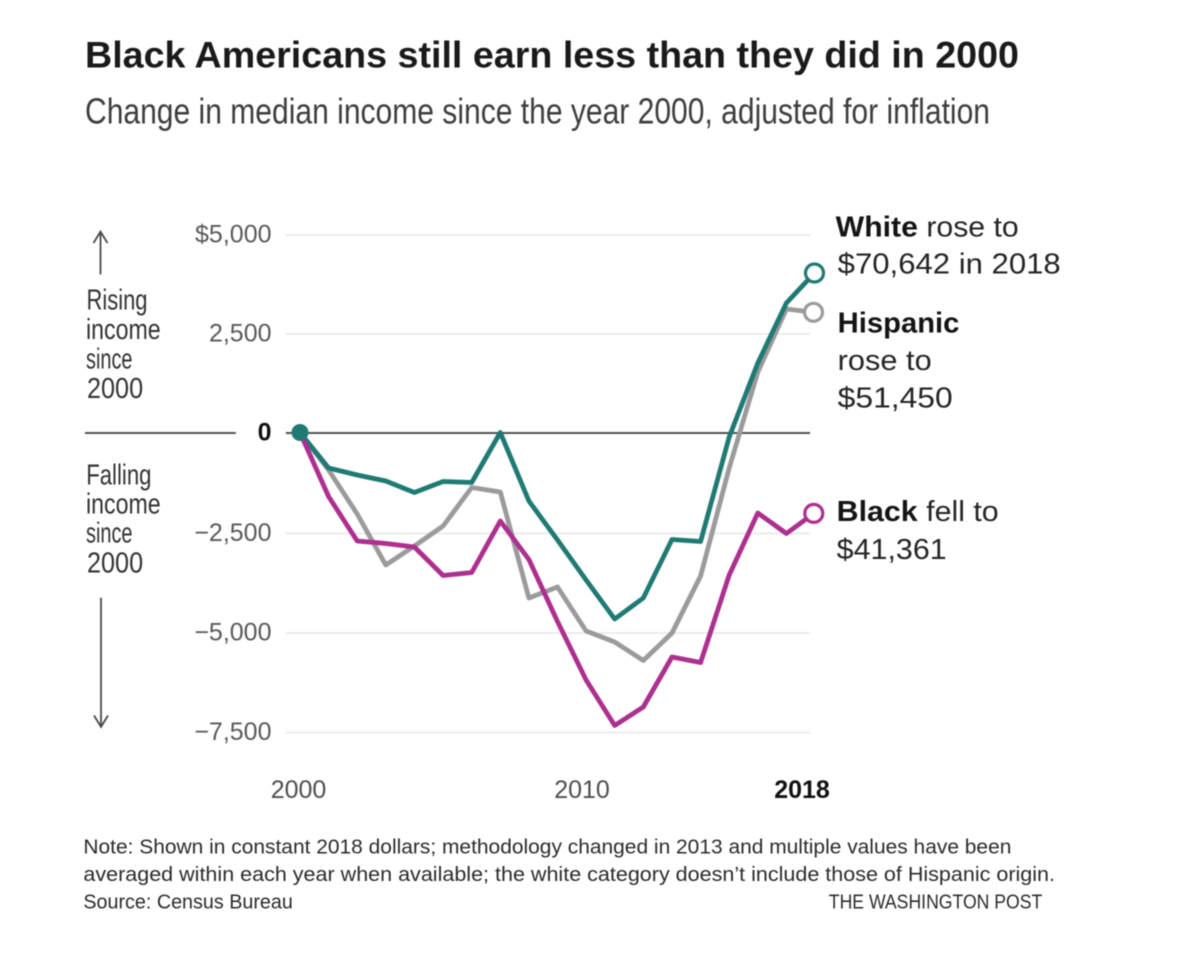  I want to click on svg-text: −5,000, so click(232, 633).